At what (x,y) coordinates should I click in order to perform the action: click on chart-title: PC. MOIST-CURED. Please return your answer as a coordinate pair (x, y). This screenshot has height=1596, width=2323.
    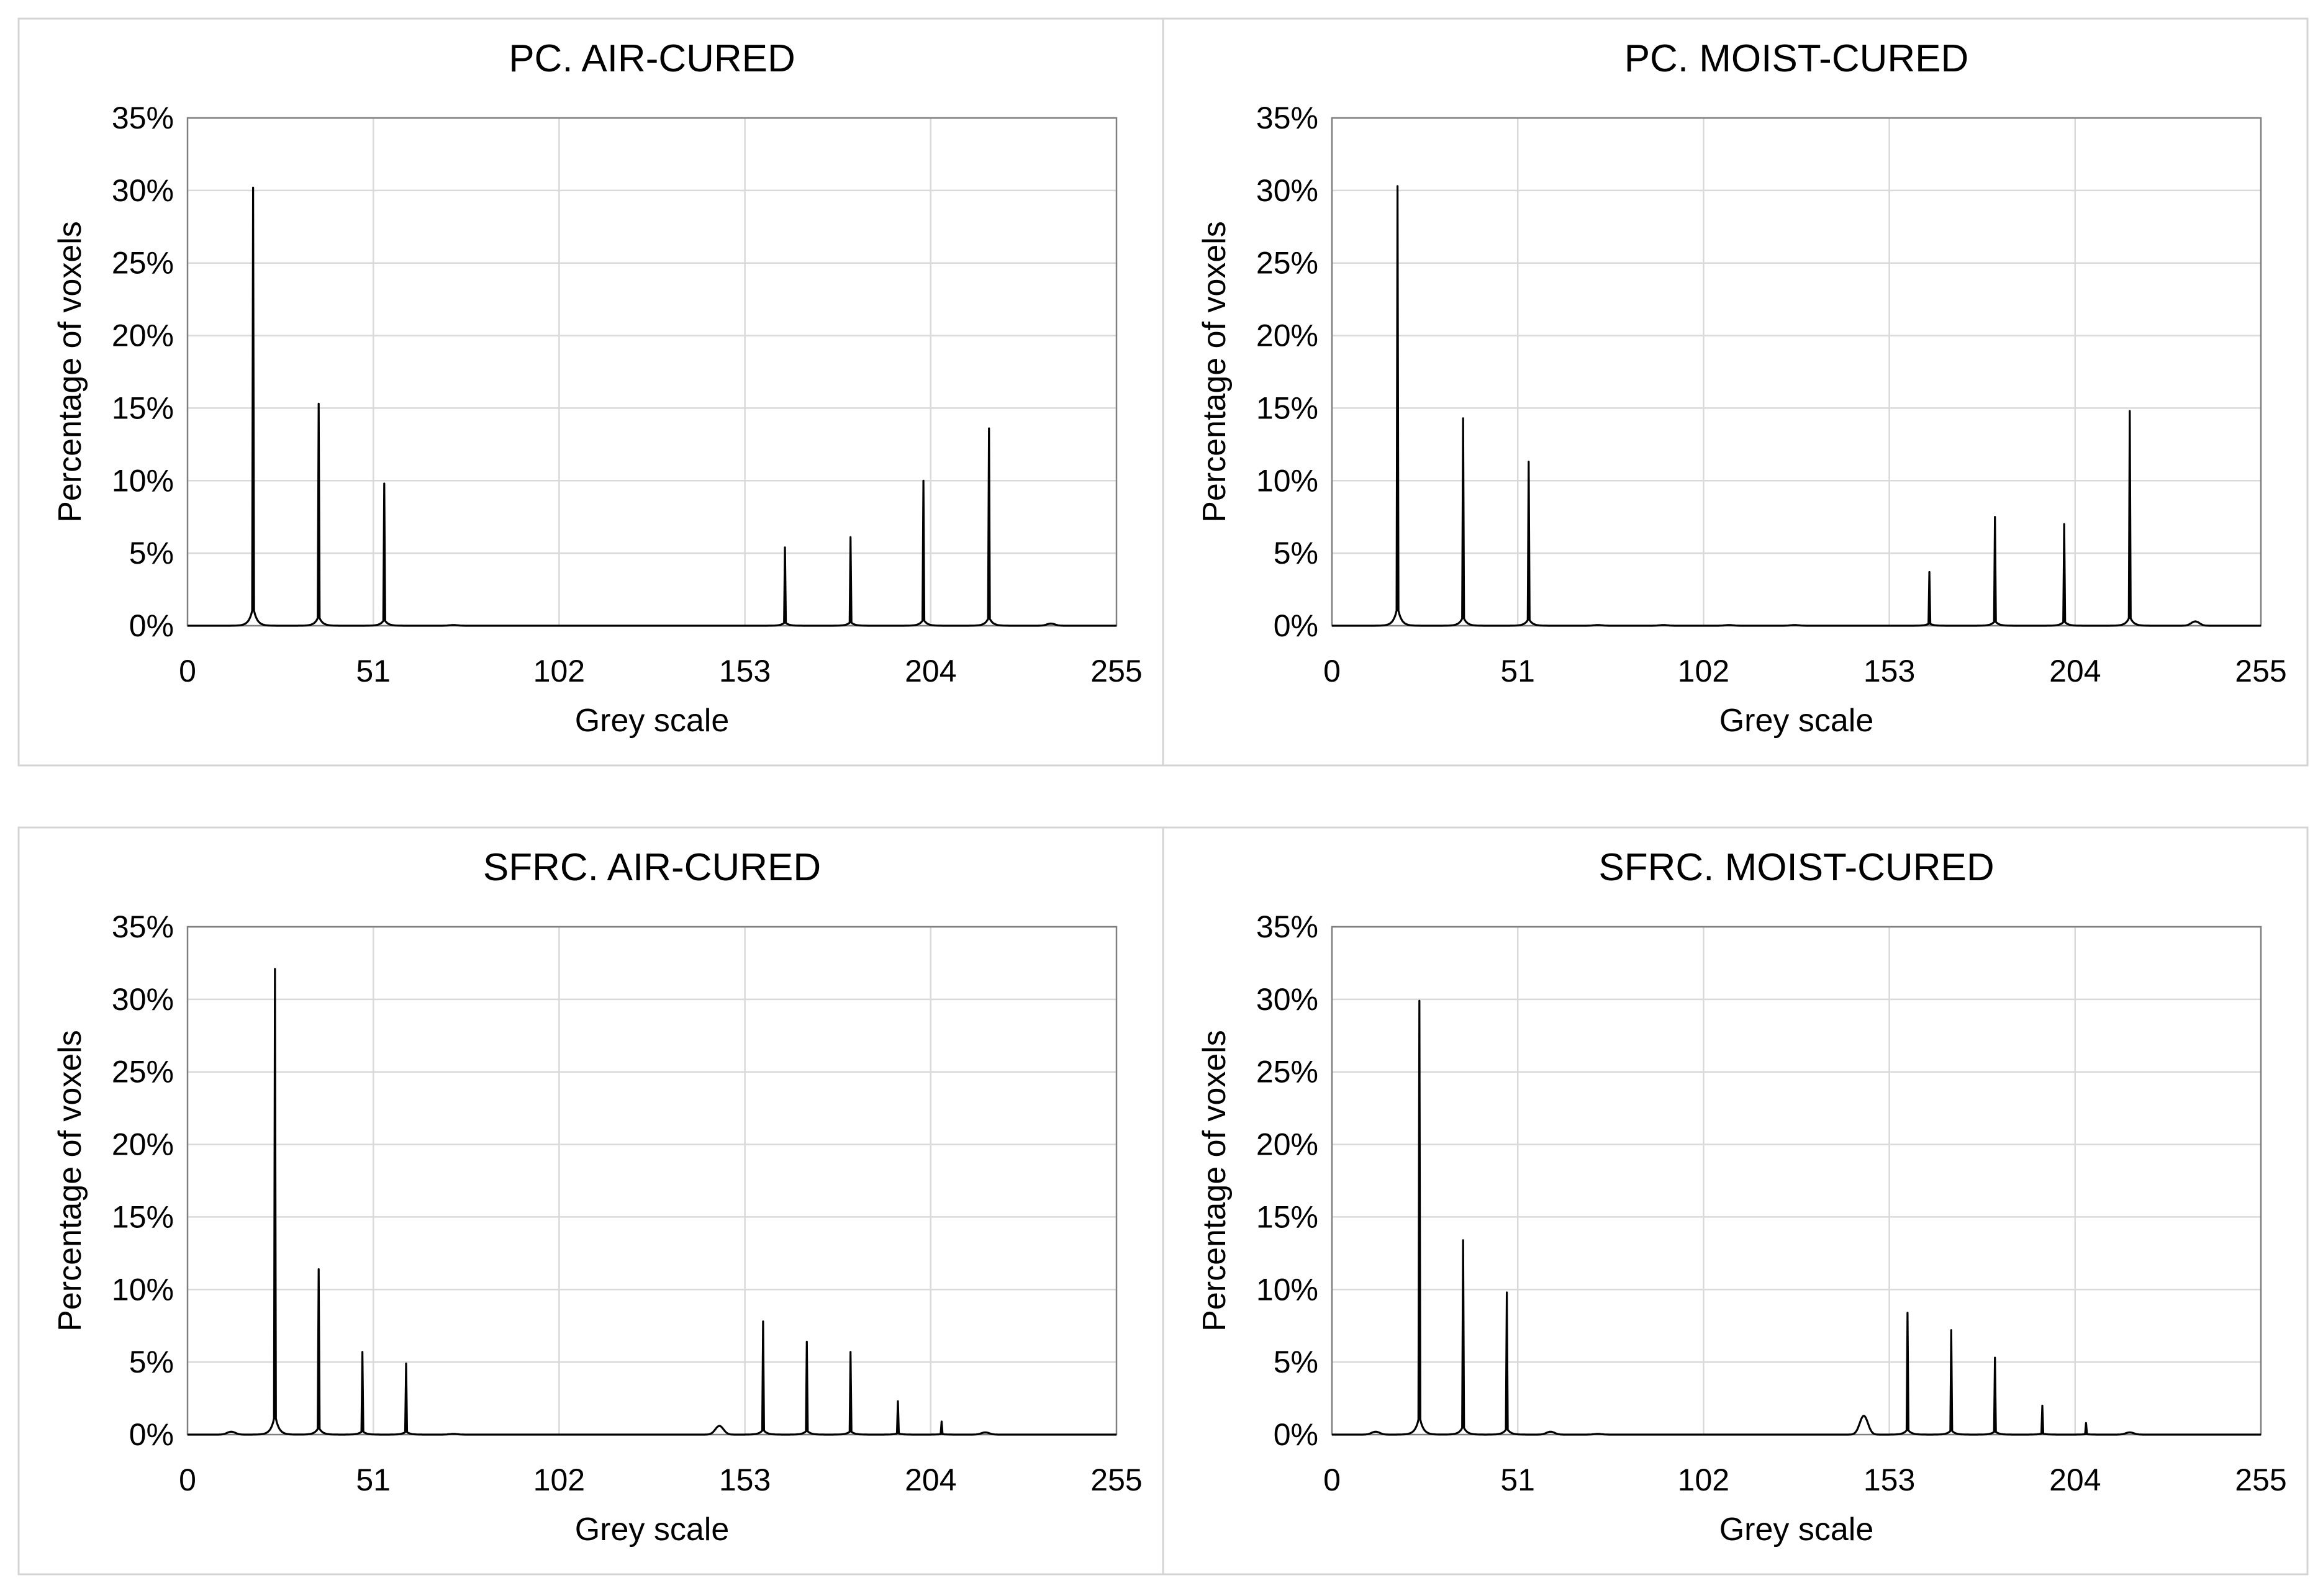
    Looking at the image, I should click on (1797, 58).